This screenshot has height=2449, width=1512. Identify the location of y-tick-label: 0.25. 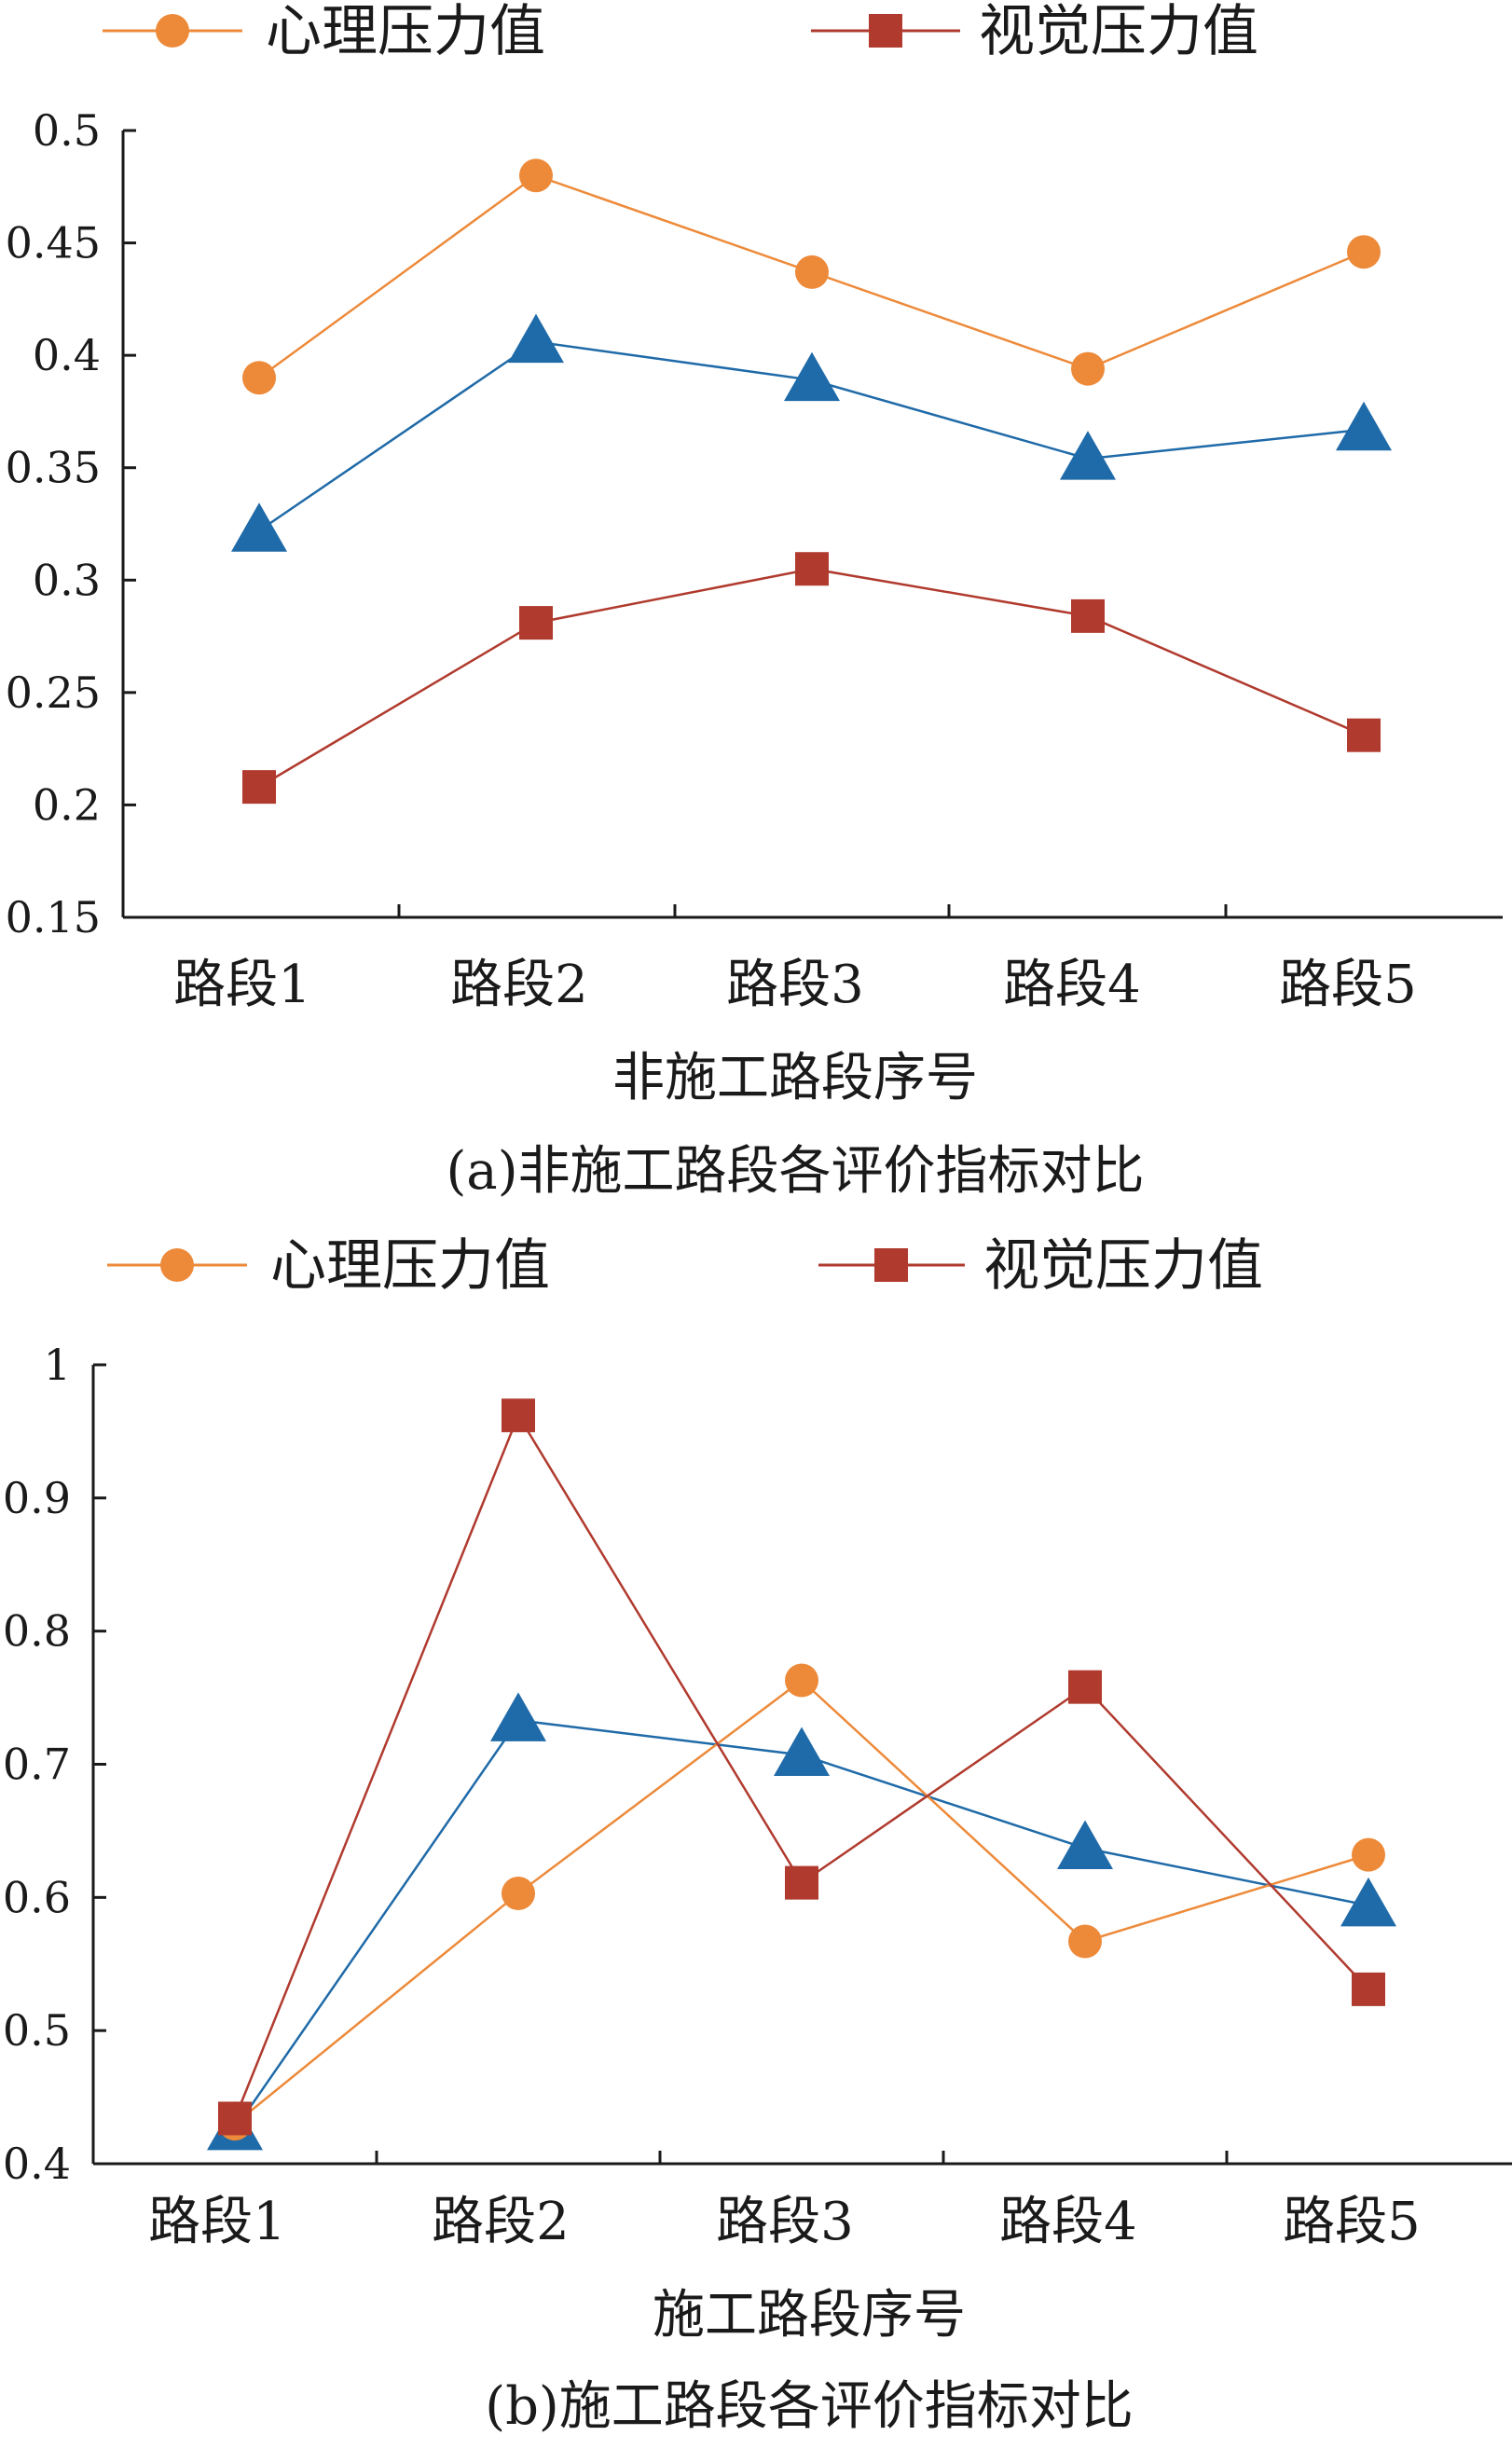
(54, 692).